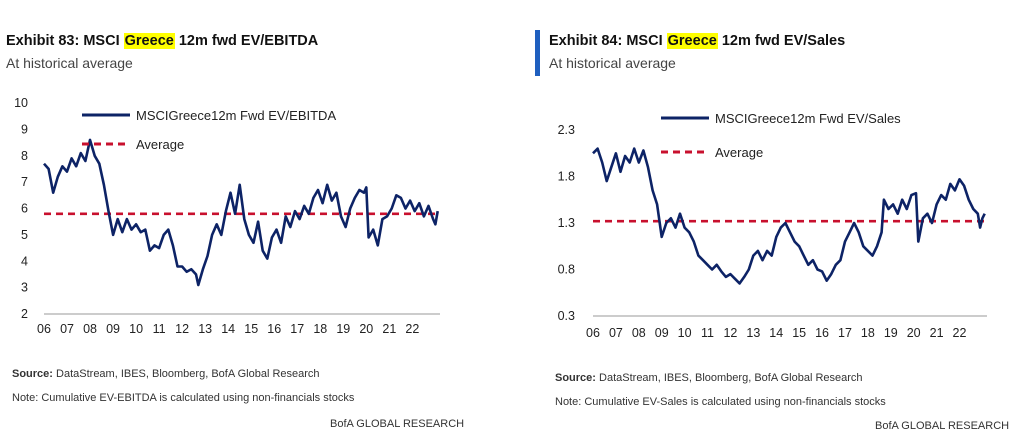  Describe the element at coordinates (781, 41) in the screenshot. I see `title-suffix: 12m fwd EV/Sales` at that location.